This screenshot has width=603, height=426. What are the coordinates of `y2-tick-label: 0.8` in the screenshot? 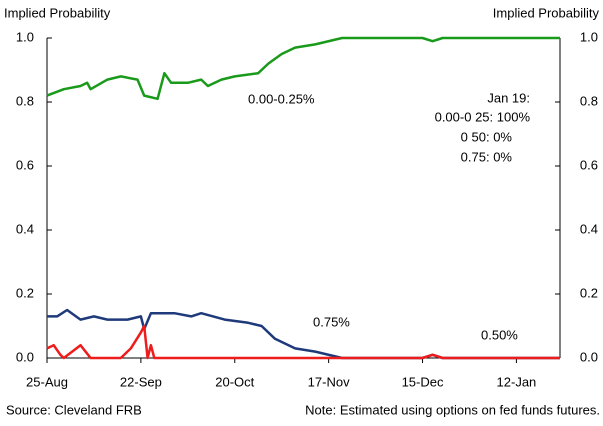 It's located at (589, 100).